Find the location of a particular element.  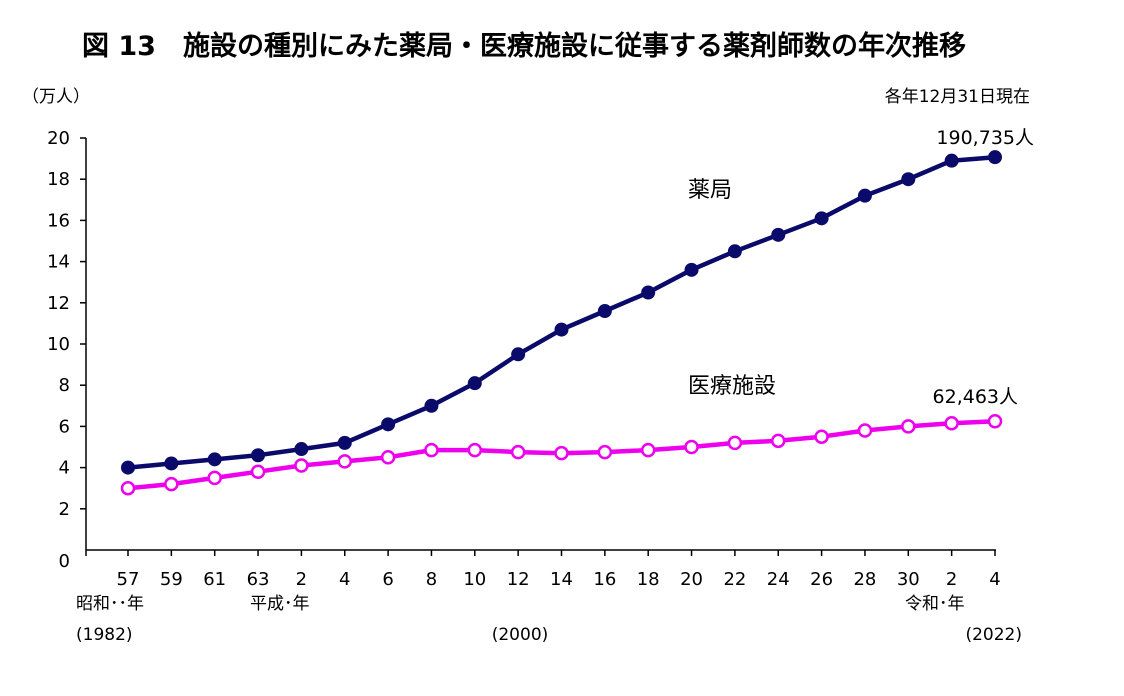

era-label-heisei: 平成･年 is located at coordinates (280, 604).